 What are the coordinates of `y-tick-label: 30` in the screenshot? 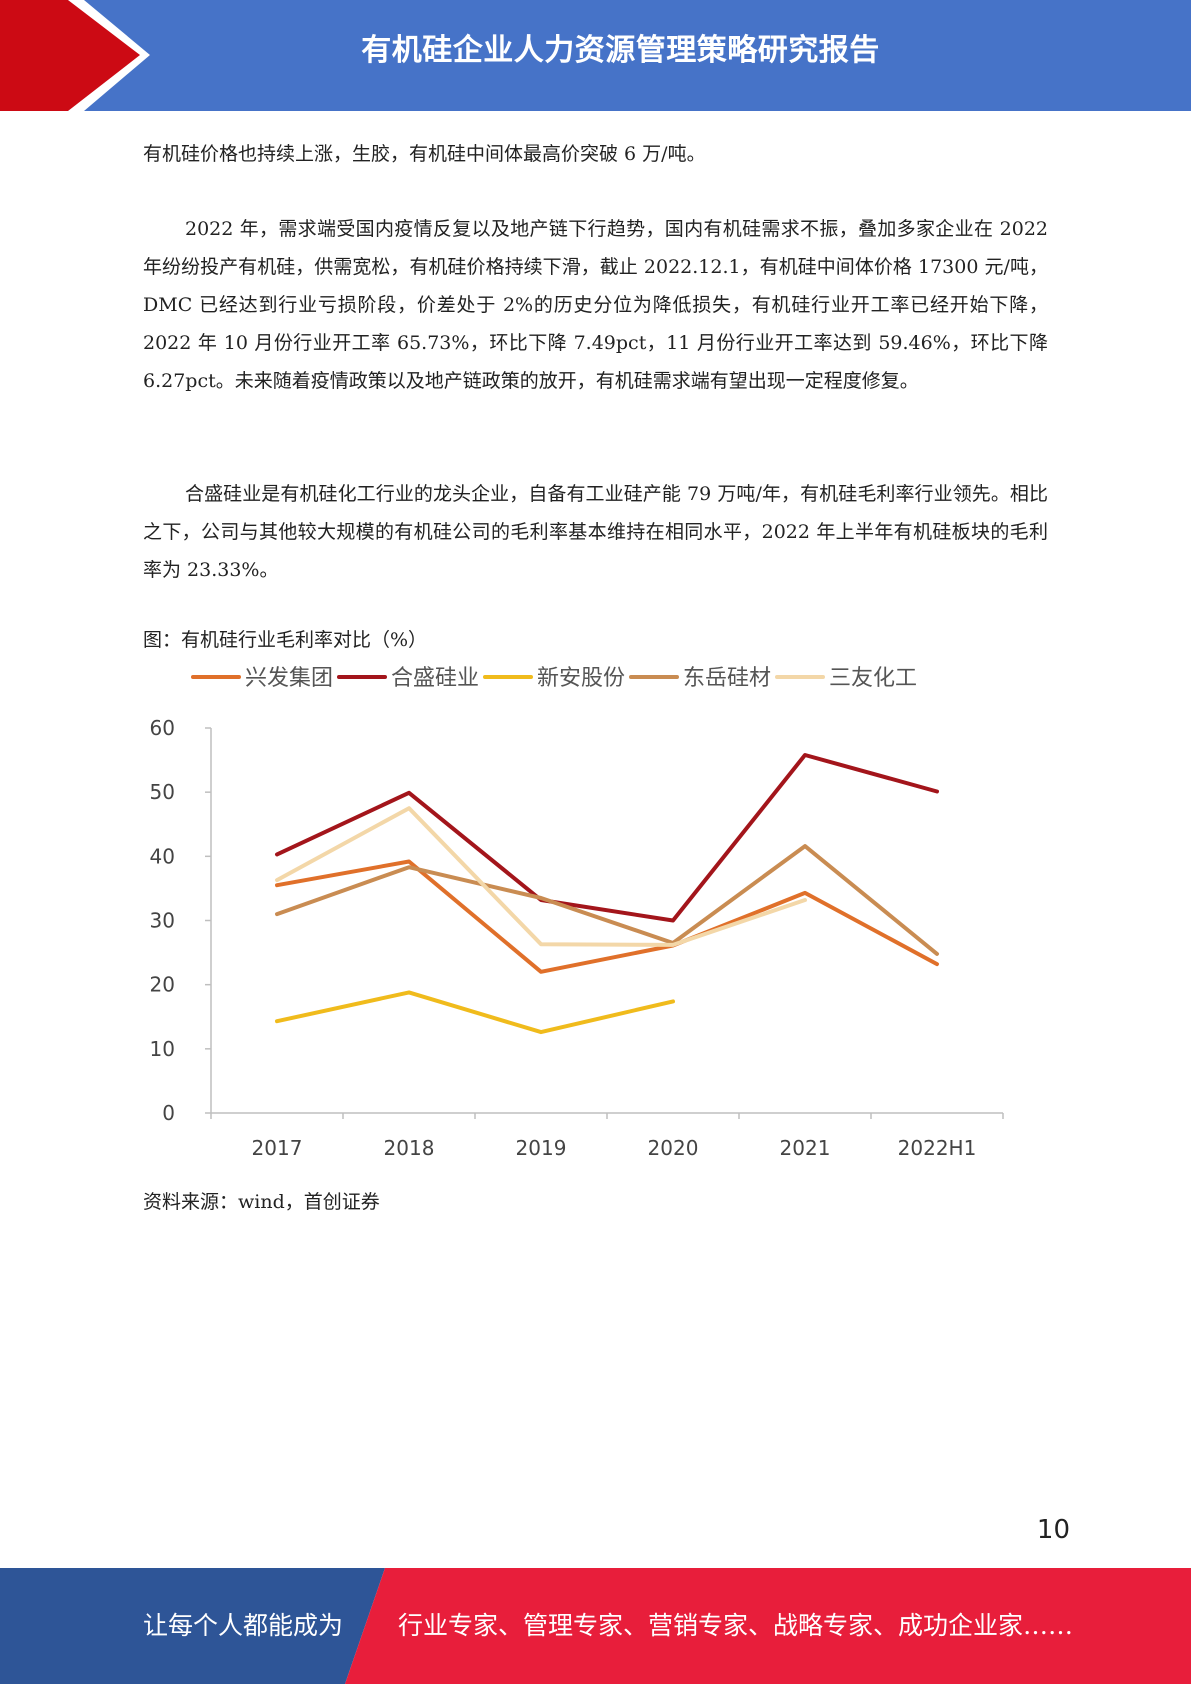 It's located at (162, 921).